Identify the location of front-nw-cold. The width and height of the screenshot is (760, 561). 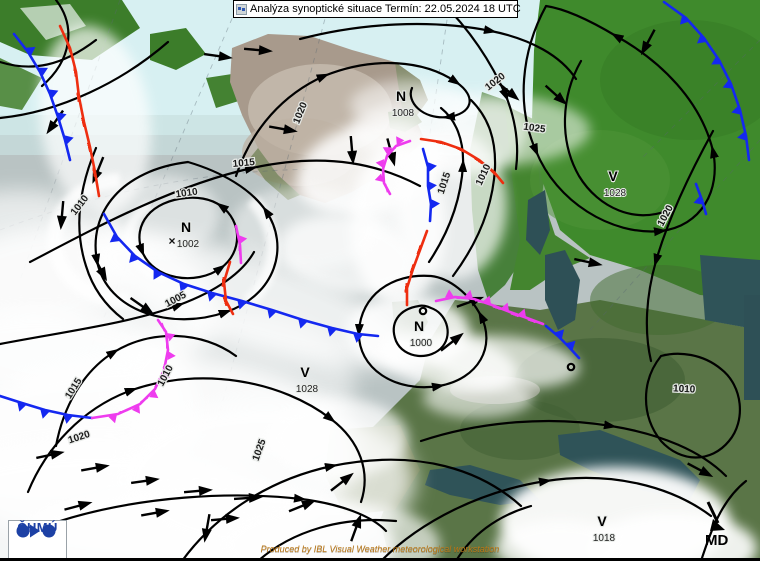
(43, 97).